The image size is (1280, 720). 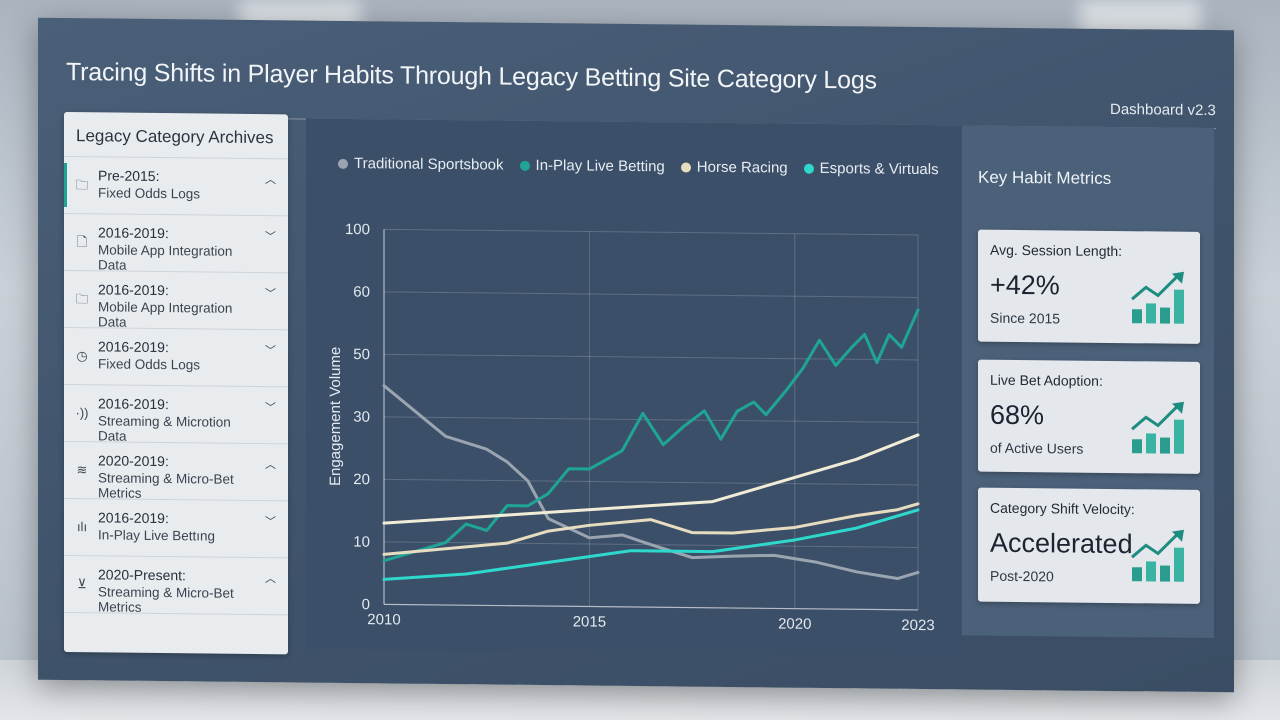 I want to click on metric-label: Category Shift Velocity:, so click(x=1062, y=508).